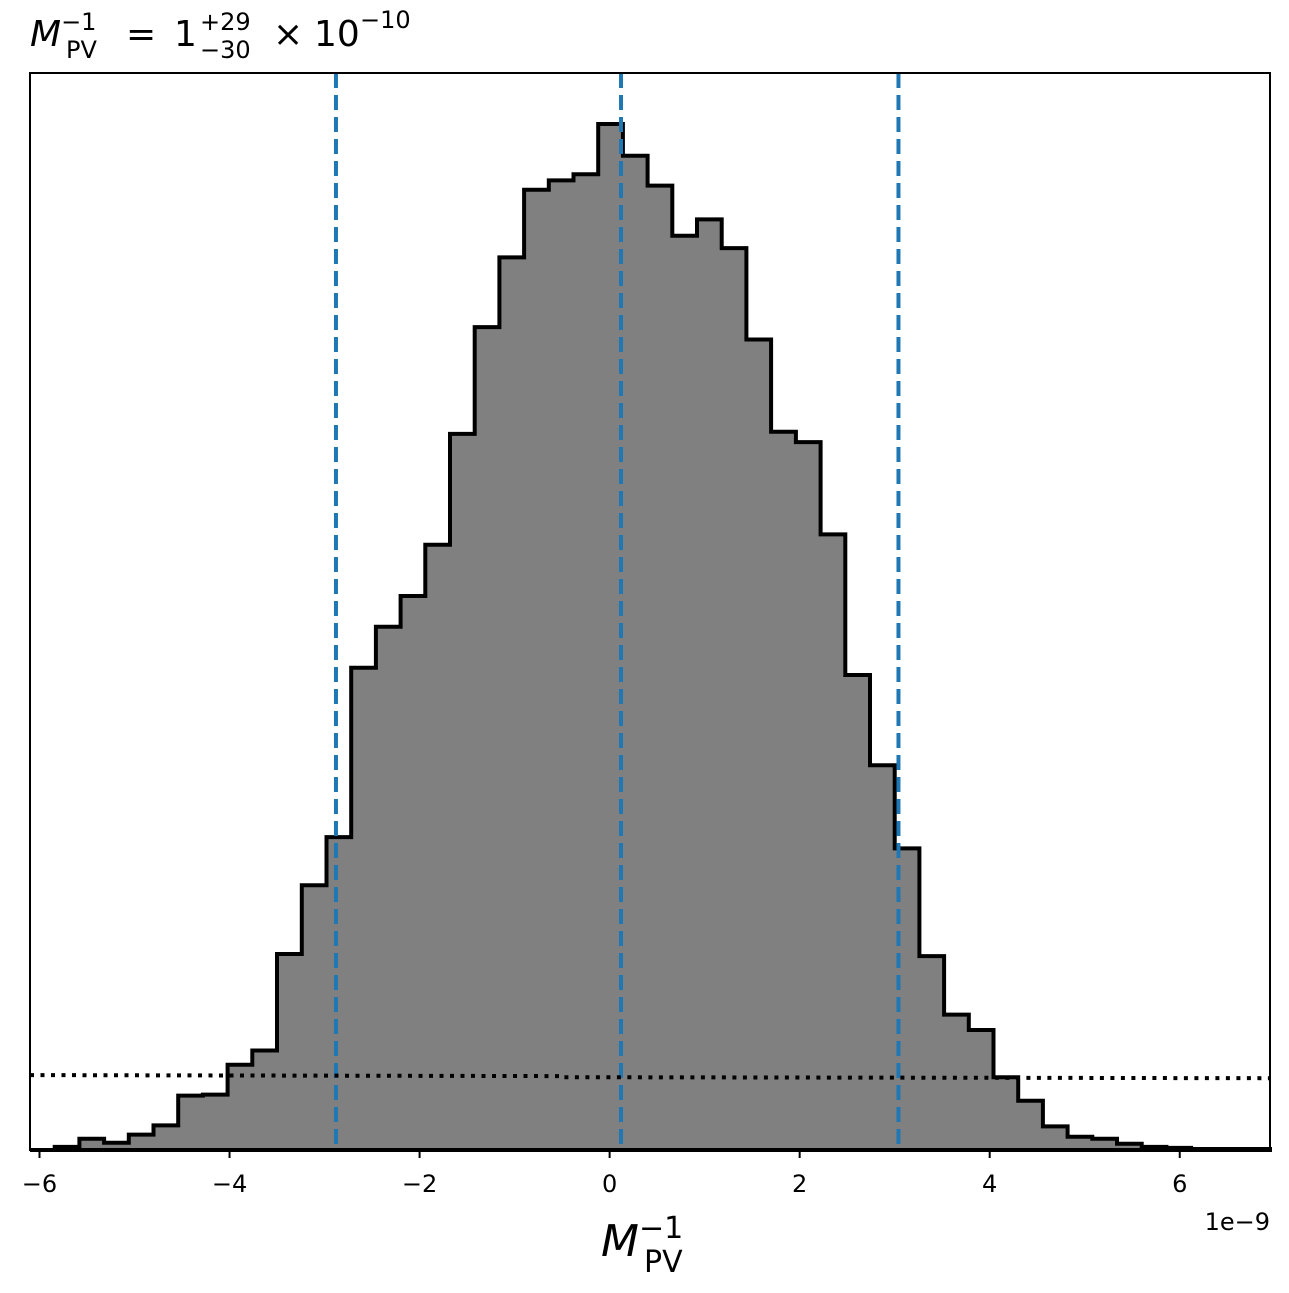  I want to click on x-axis-label: M−1 PV, so click(642, 1245).